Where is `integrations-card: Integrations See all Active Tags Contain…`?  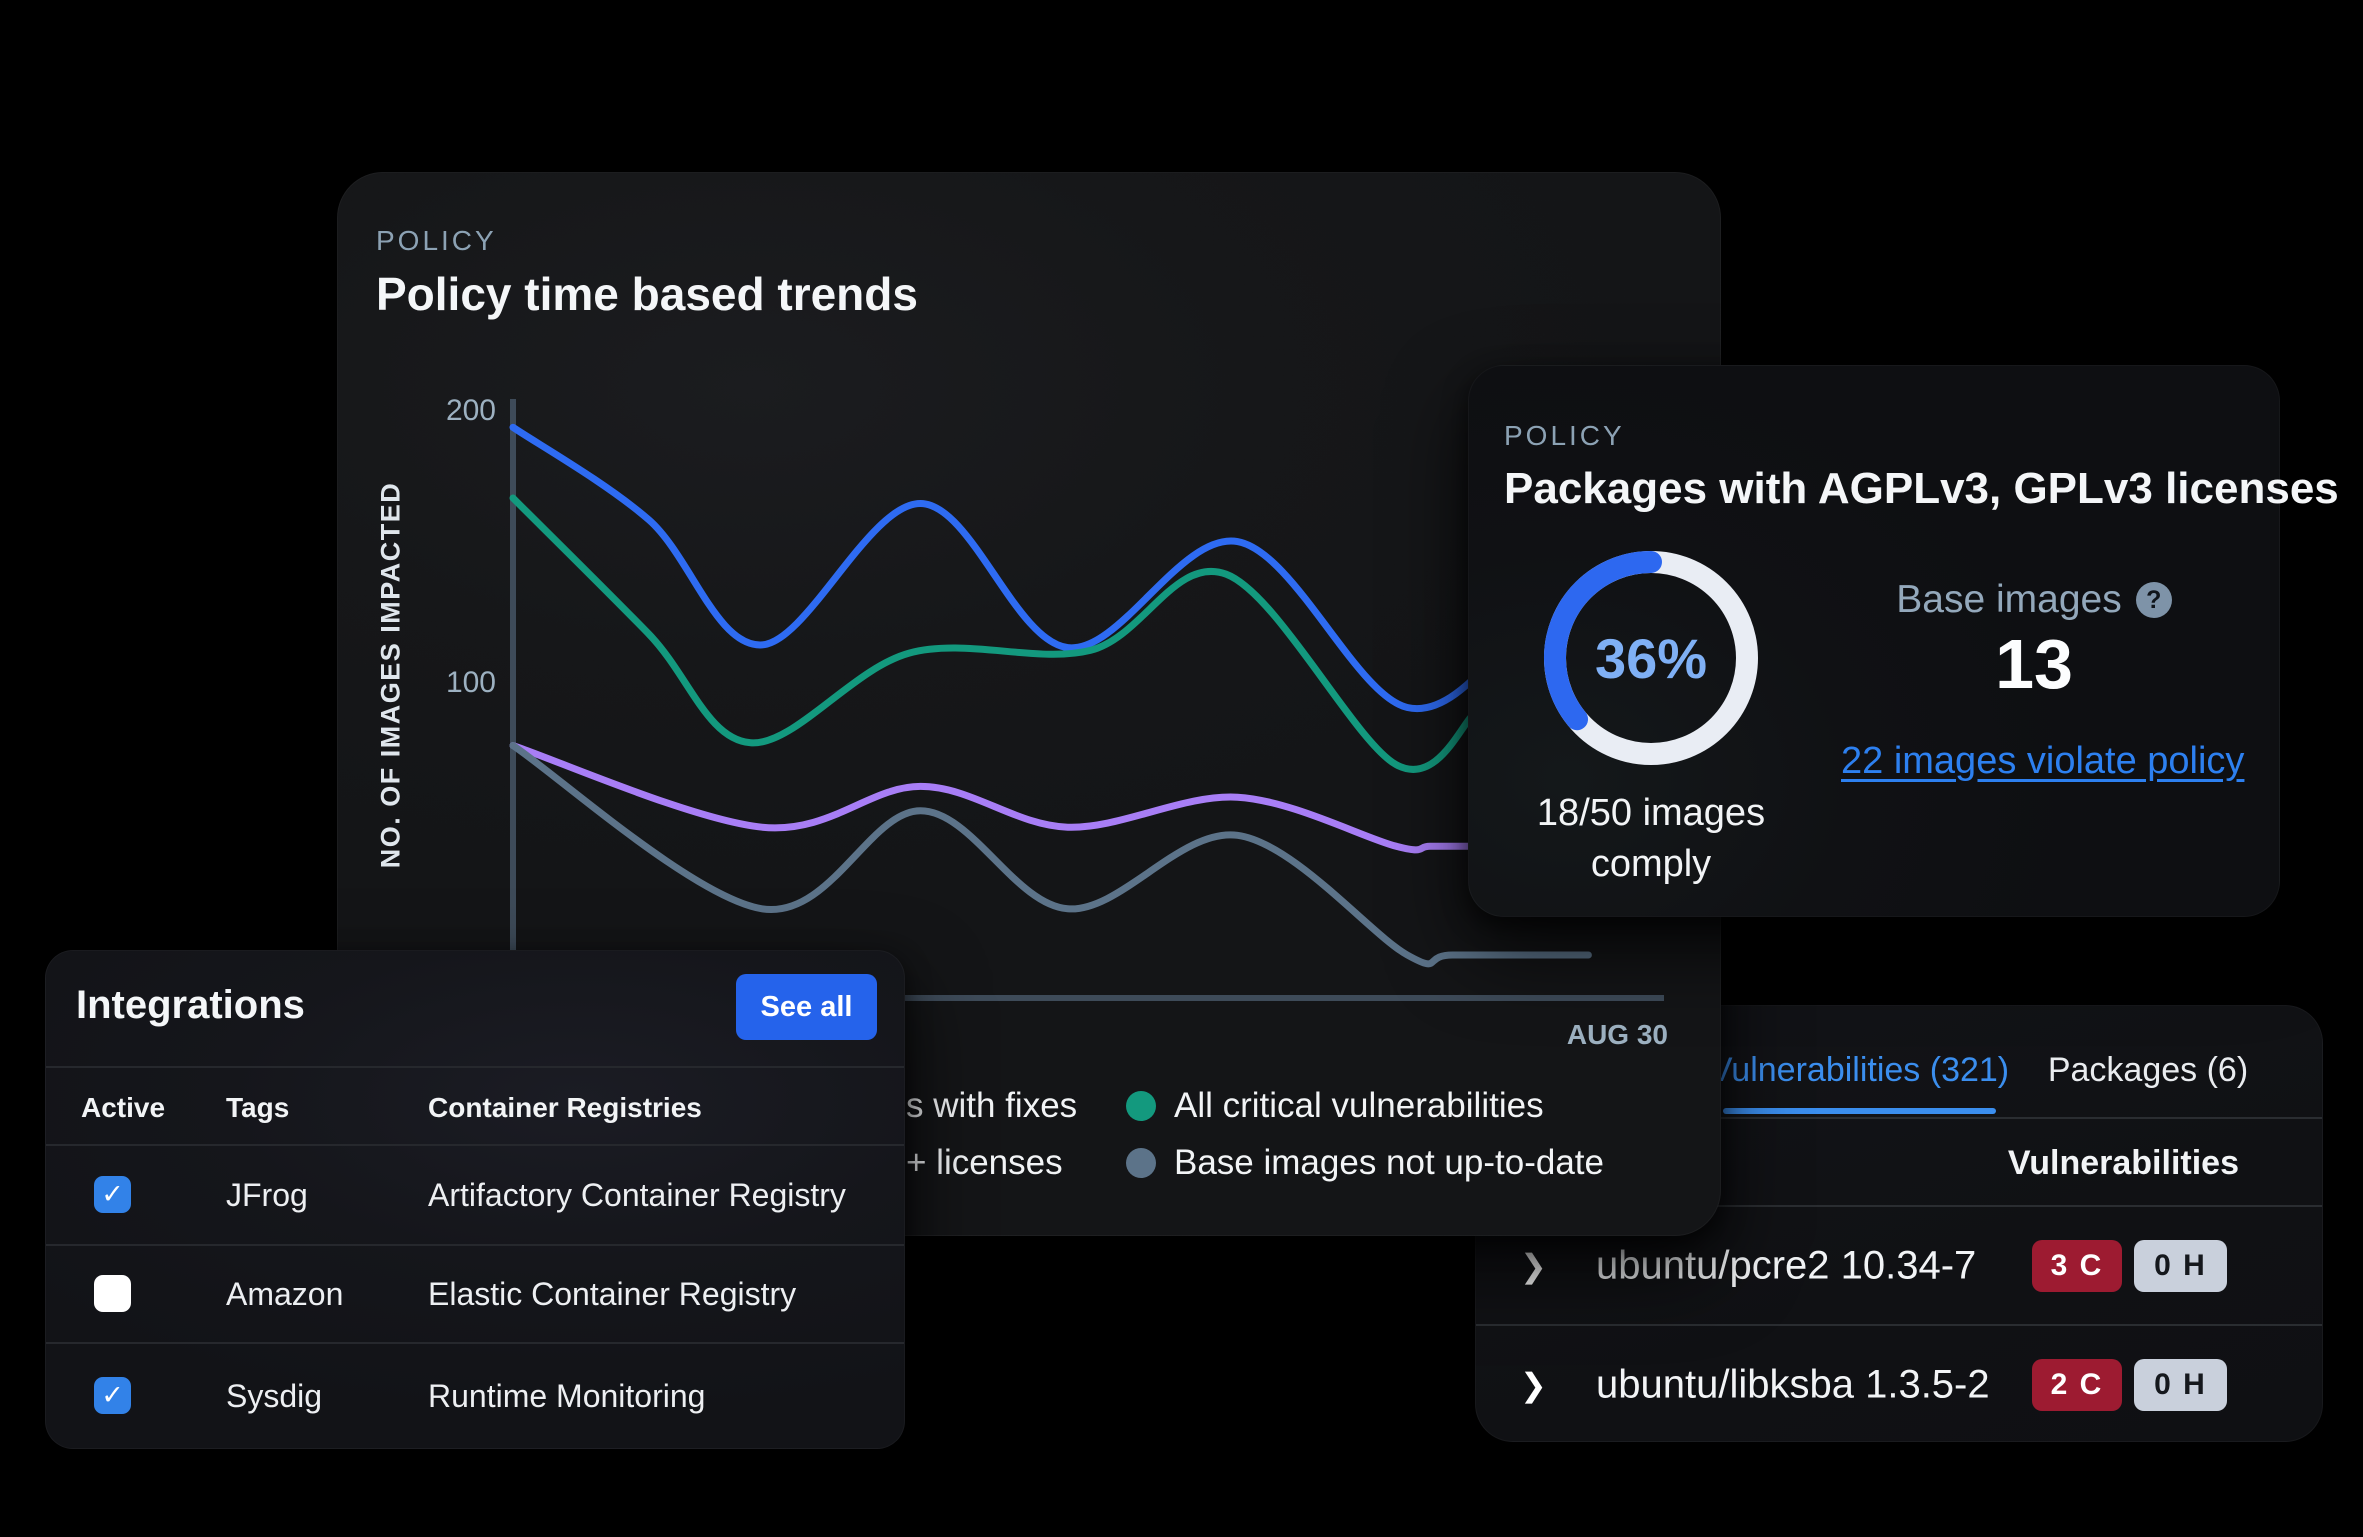
integrations-card: Integrations See all Active Tags Contain… is located at coordinates (475, 1199).